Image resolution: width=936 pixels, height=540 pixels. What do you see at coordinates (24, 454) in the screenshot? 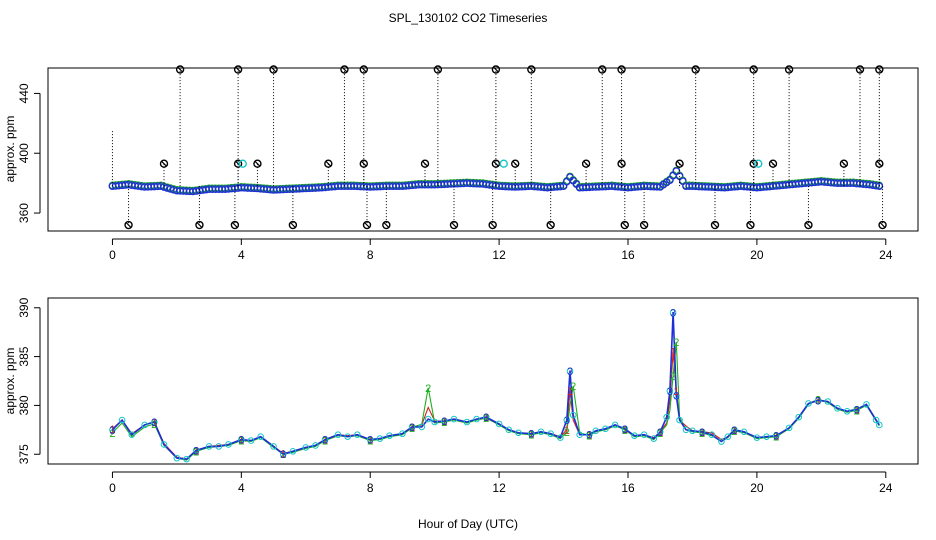
I see `bottom-y-tick-label: 375` at bounding box center [24, 454].